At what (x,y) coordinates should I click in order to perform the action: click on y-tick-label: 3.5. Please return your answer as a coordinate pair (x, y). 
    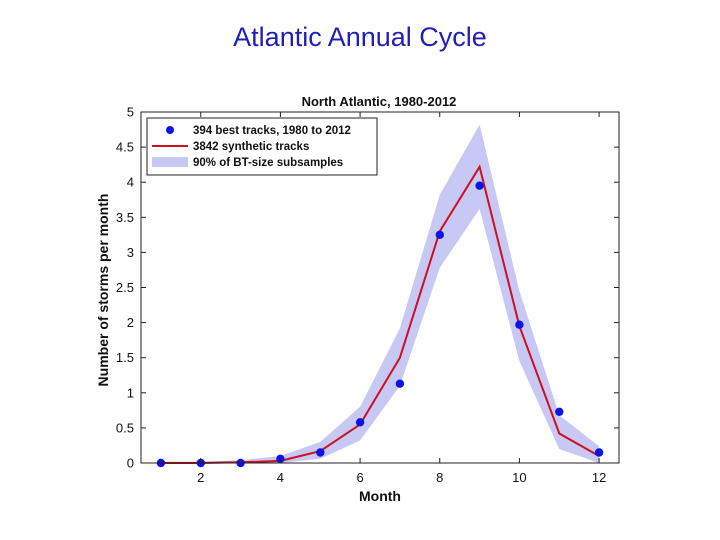
    Looking at the image, I should click on (125, 217).